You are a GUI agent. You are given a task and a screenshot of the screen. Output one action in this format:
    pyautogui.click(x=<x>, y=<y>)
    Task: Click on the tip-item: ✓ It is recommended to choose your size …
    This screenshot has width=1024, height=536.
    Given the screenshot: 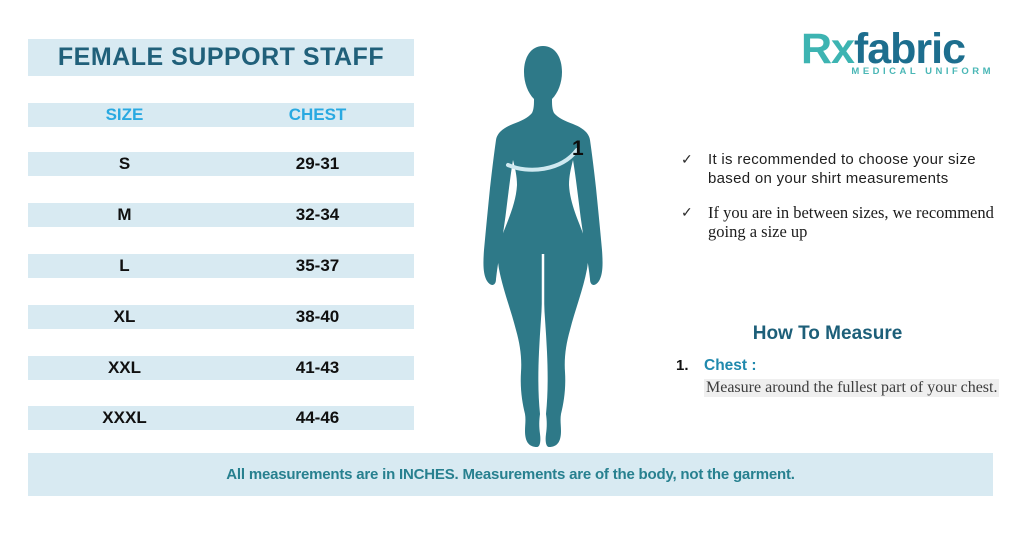 What is the action you would take?
    pyautogui.click(x=838, y=169)
    